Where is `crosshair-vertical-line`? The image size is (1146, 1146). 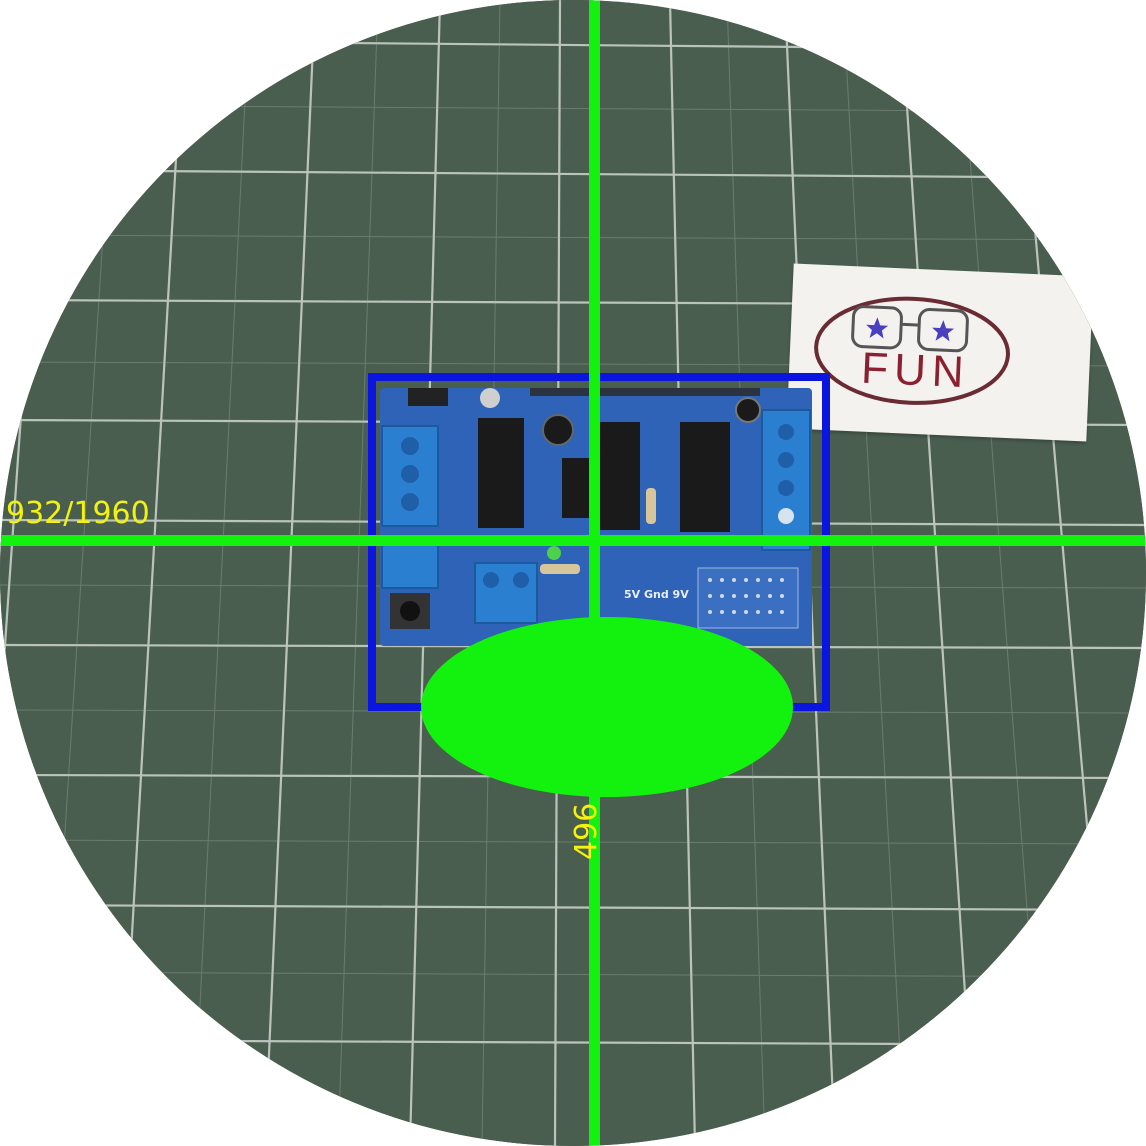
crosshair-vertical-line is located at coordinates (594, 573).